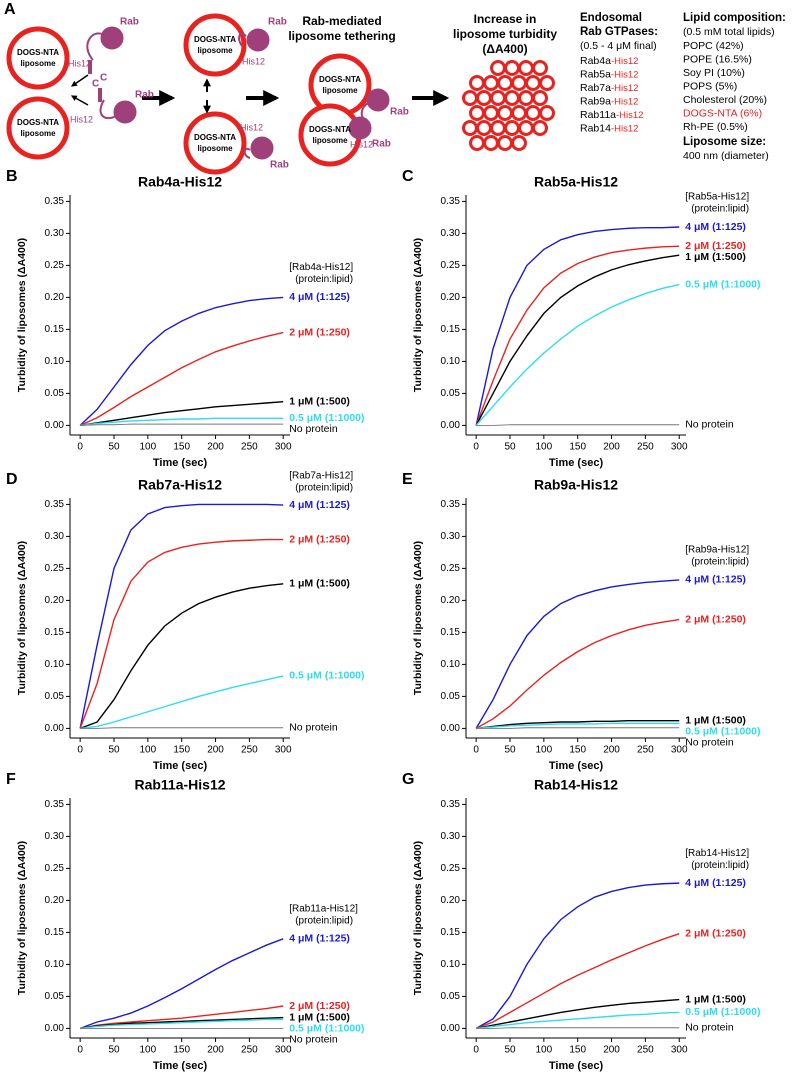  I want to click on schematic-label: C, so click(103, 78).